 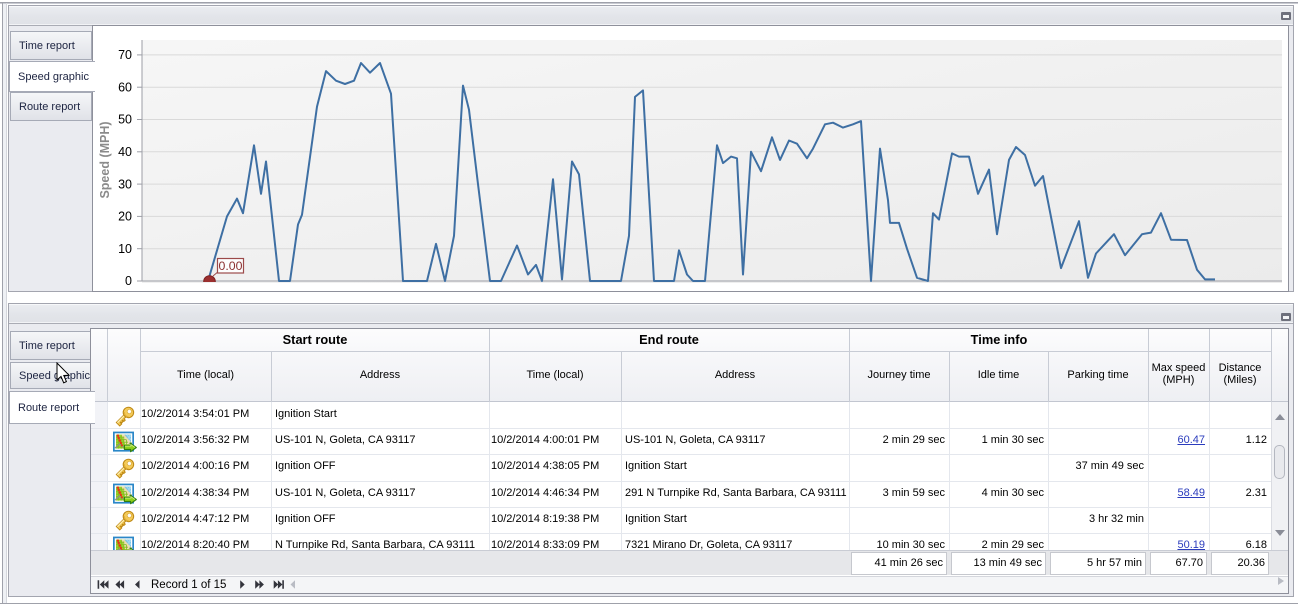 What do you see at coordinates (125, 185) in the screenshot?
I see `svg-text: 30` at bounding box center [125, 185].